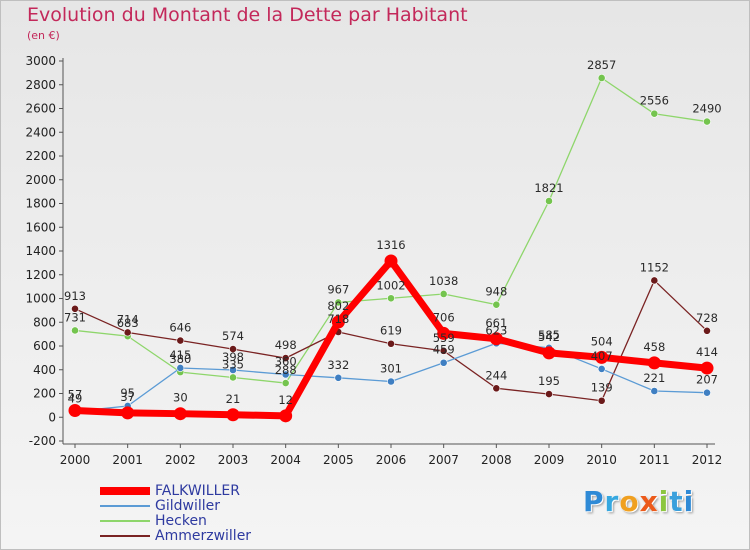  I want to click on y-tick-label: 1400, so click(40, 251).